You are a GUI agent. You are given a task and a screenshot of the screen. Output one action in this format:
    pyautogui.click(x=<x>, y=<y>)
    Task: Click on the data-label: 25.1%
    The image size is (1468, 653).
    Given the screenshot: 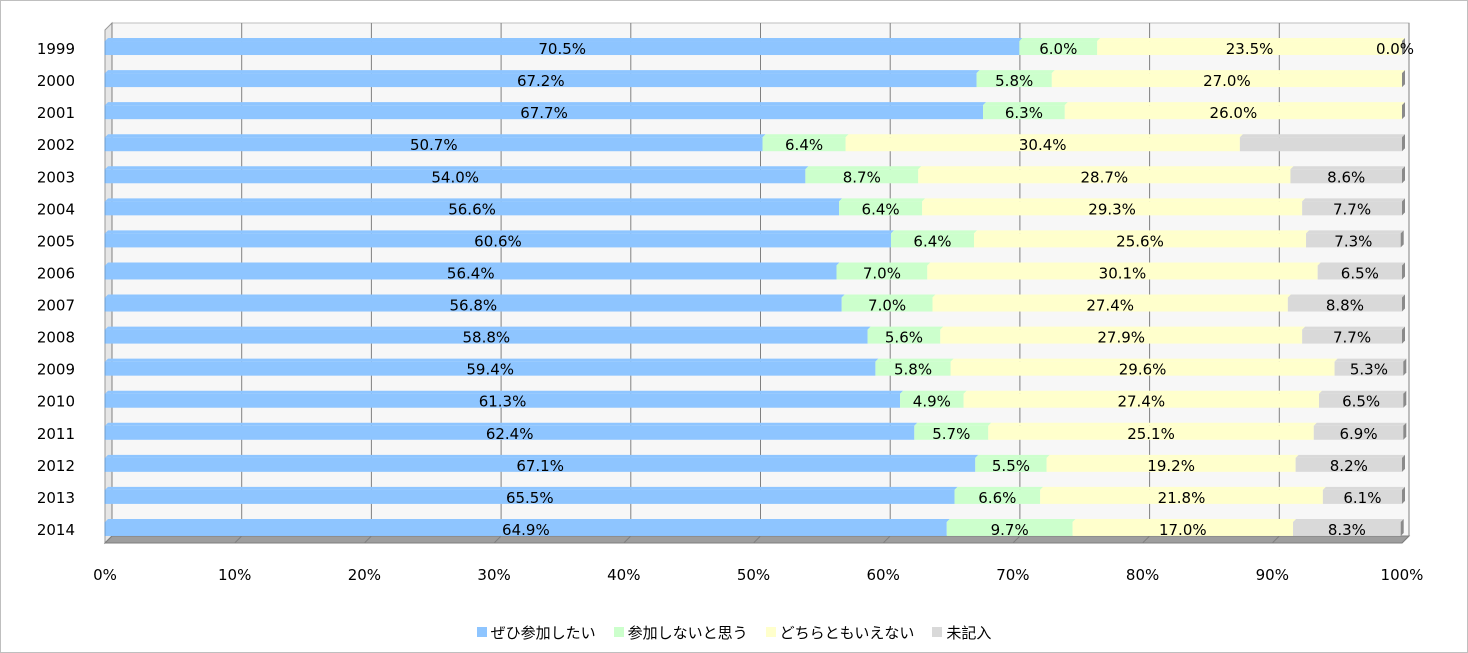 What is the action you would take?
    pyautogui.click(x=1151, y=434)
    